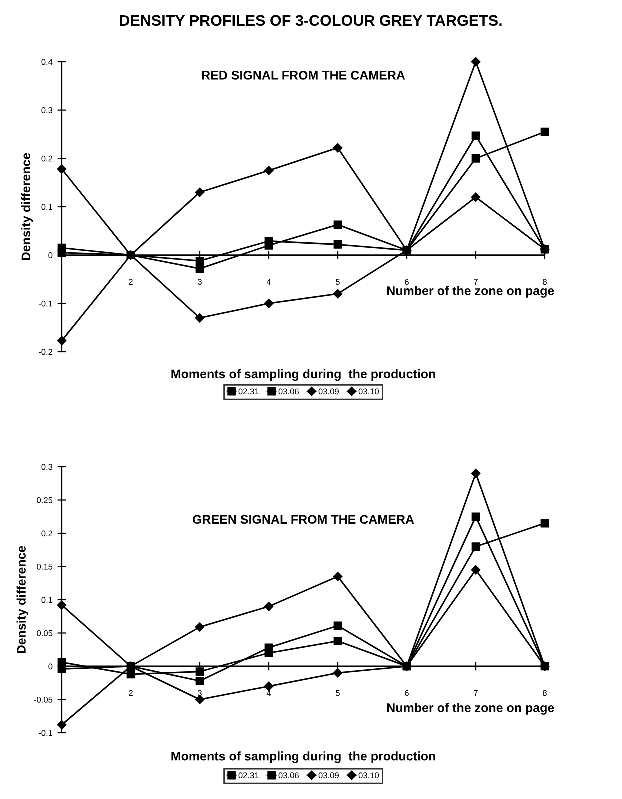  Describe the element at coordinates (311, 20) in the screenshot. I see `chart-title: DENSITY PROFILES OF 3-COLOUR GREY TARGETS.` at that location.